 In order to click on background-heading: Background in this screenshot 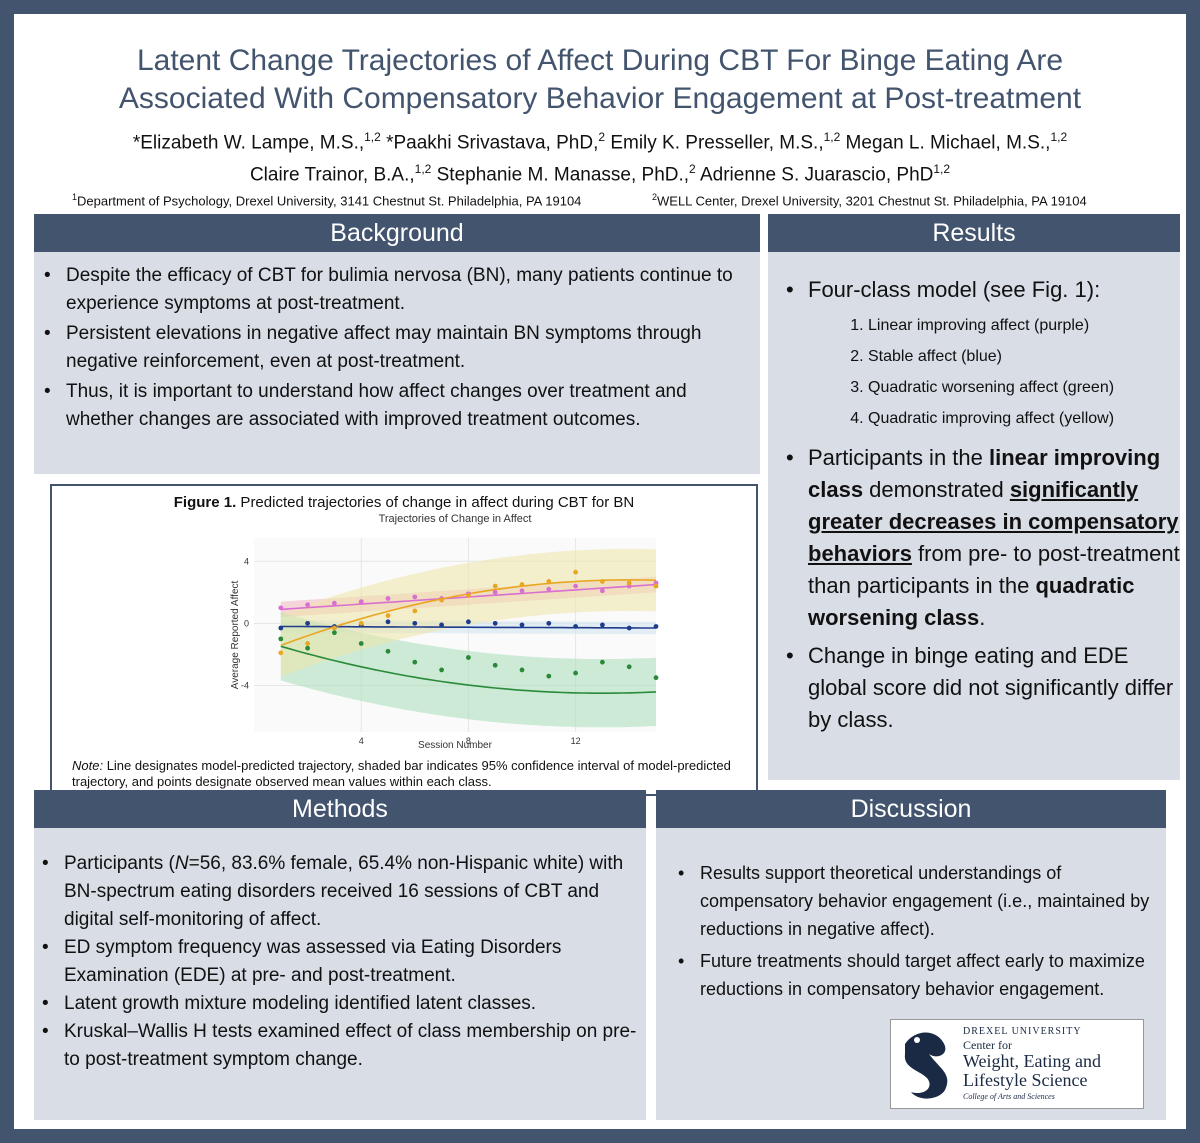, I will do `click(397, 233)`.